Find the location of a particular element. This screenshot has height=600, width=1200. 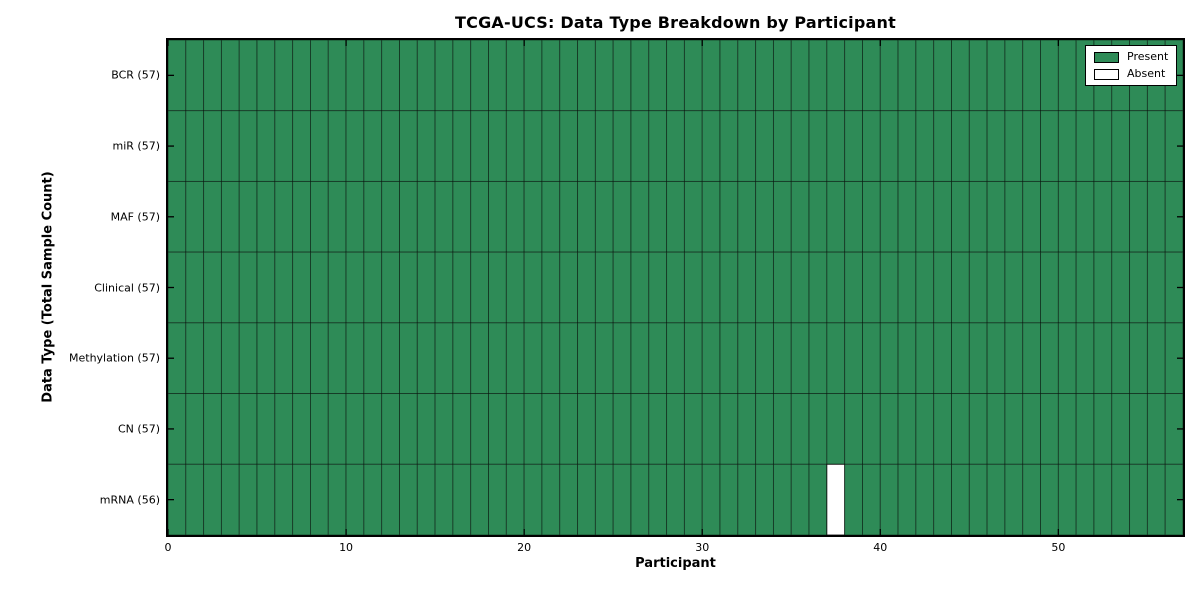

y-tick-label: BCR (57) is located at coordinates (135, 75).